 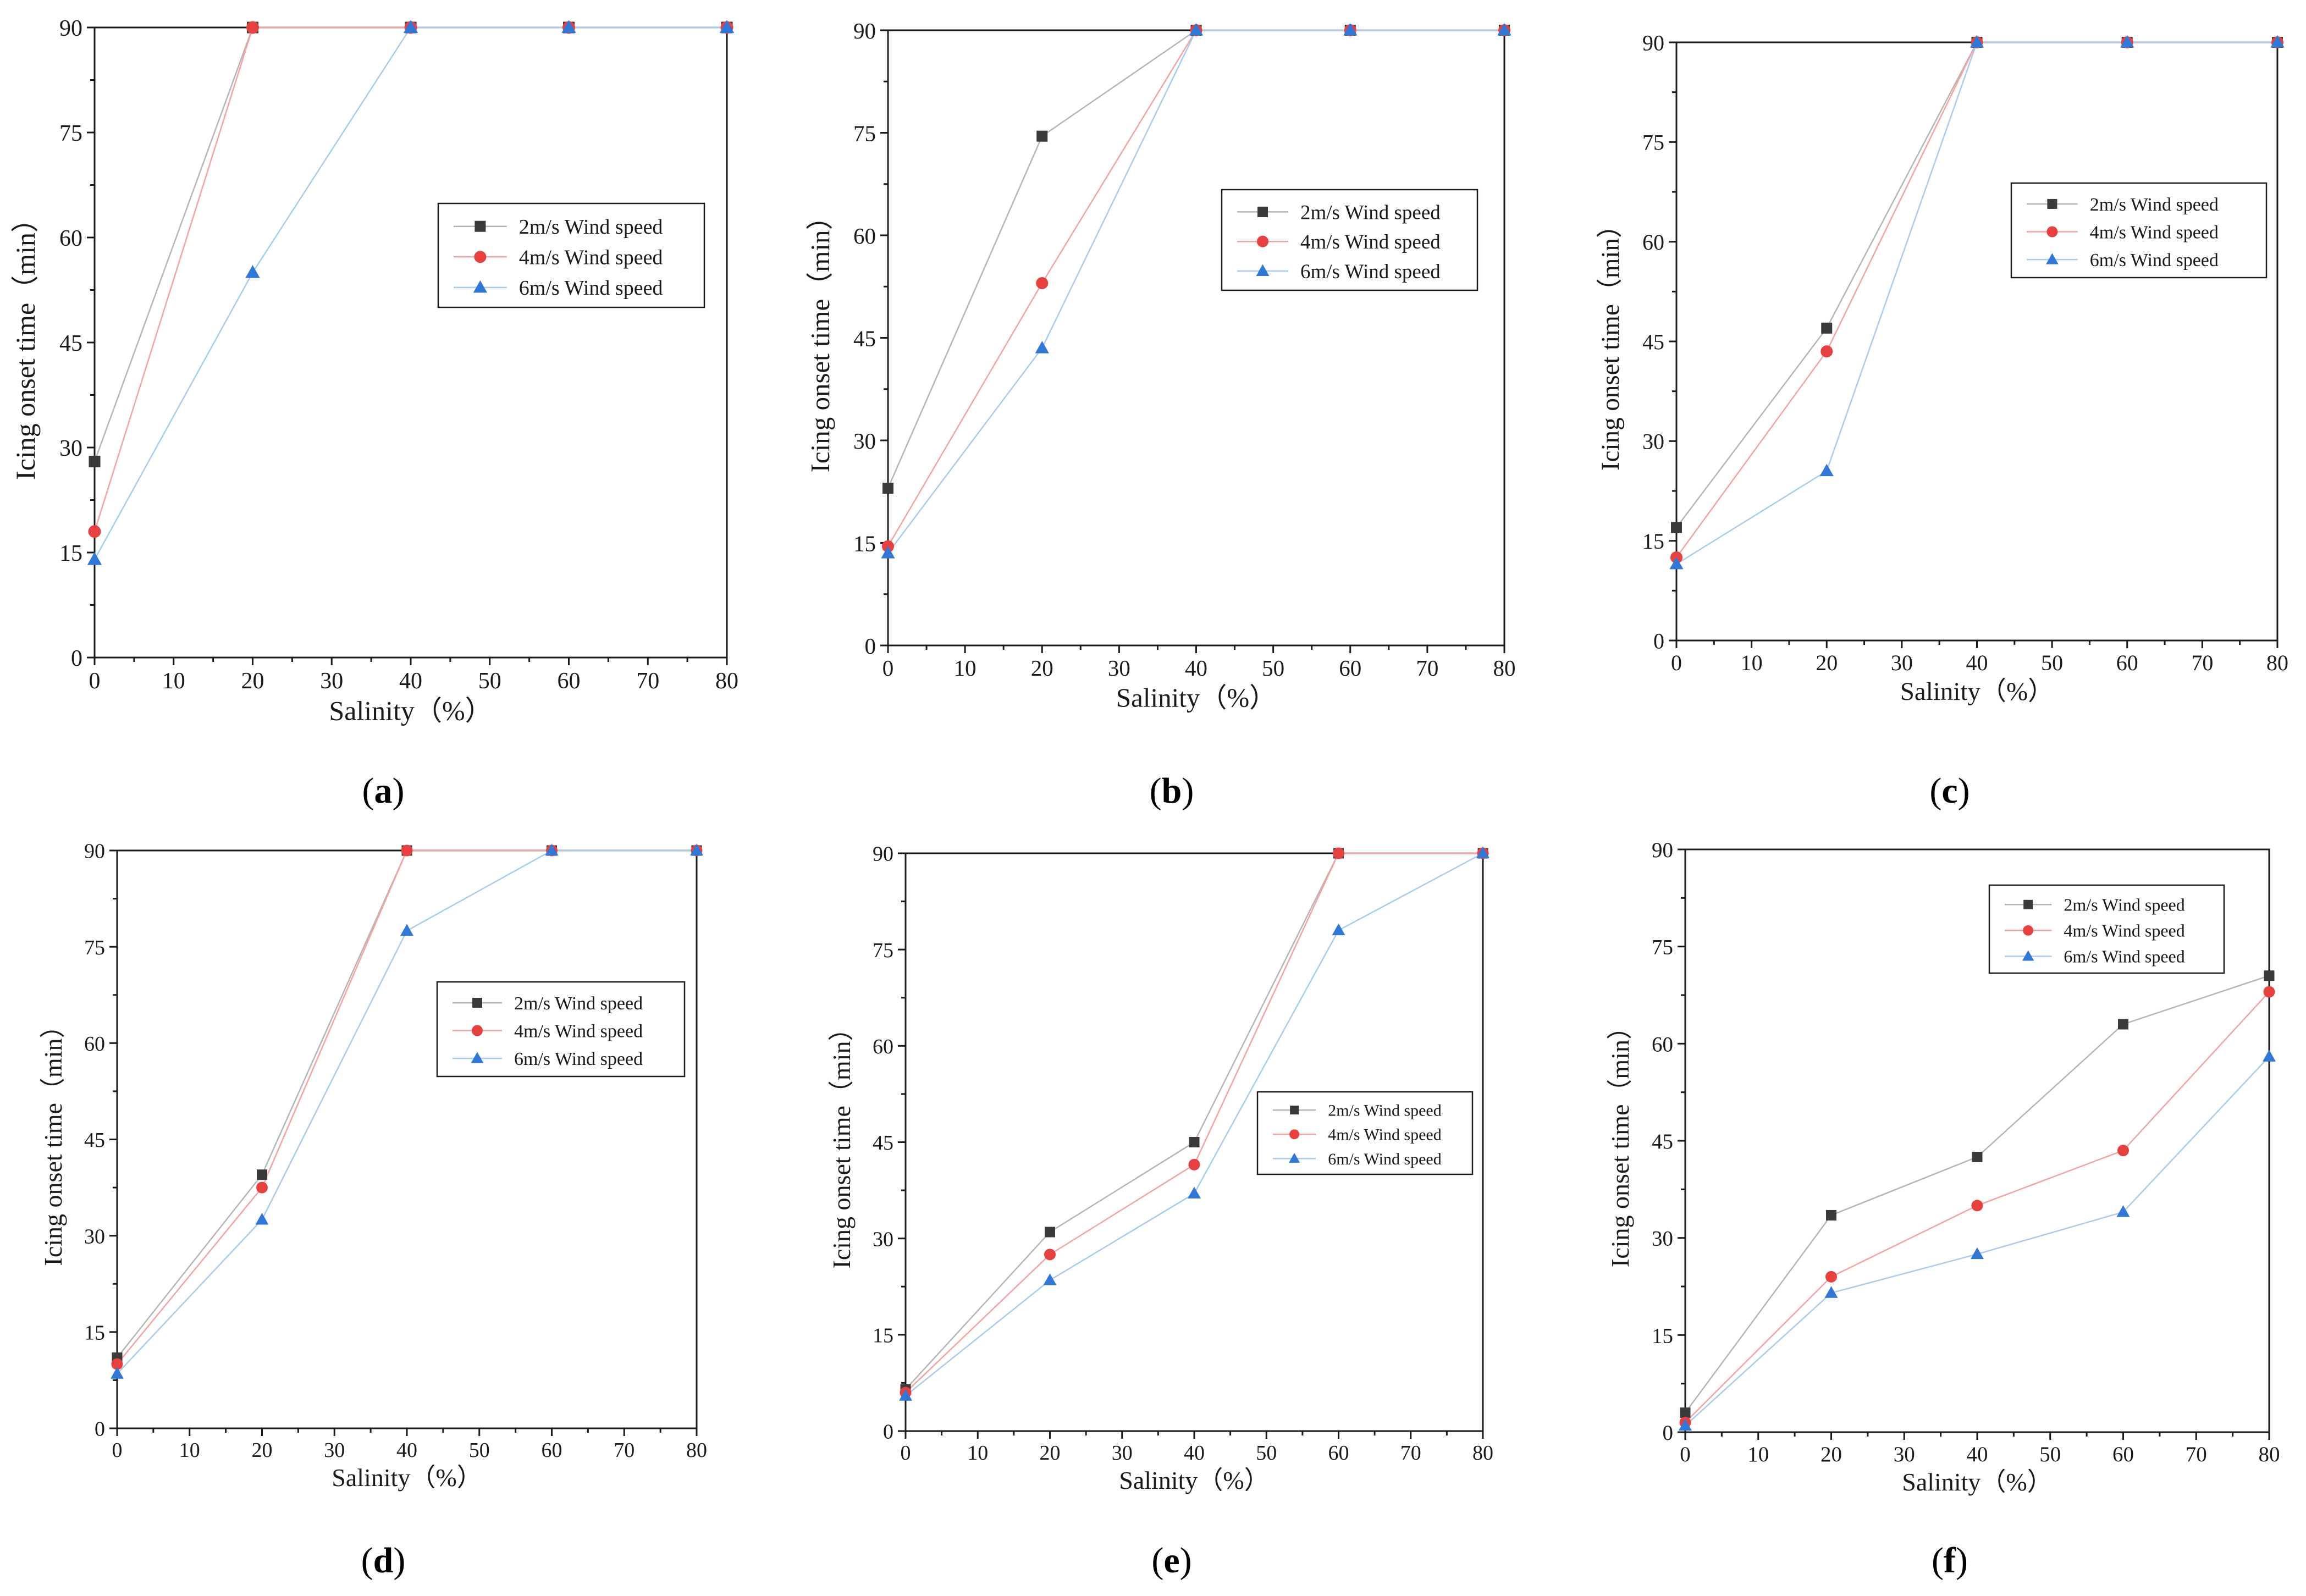 What do you see at coordinates (1171, 1561) in the screenshot?
I see `panel-label: (e)` at bounding box center [1171, 1561].